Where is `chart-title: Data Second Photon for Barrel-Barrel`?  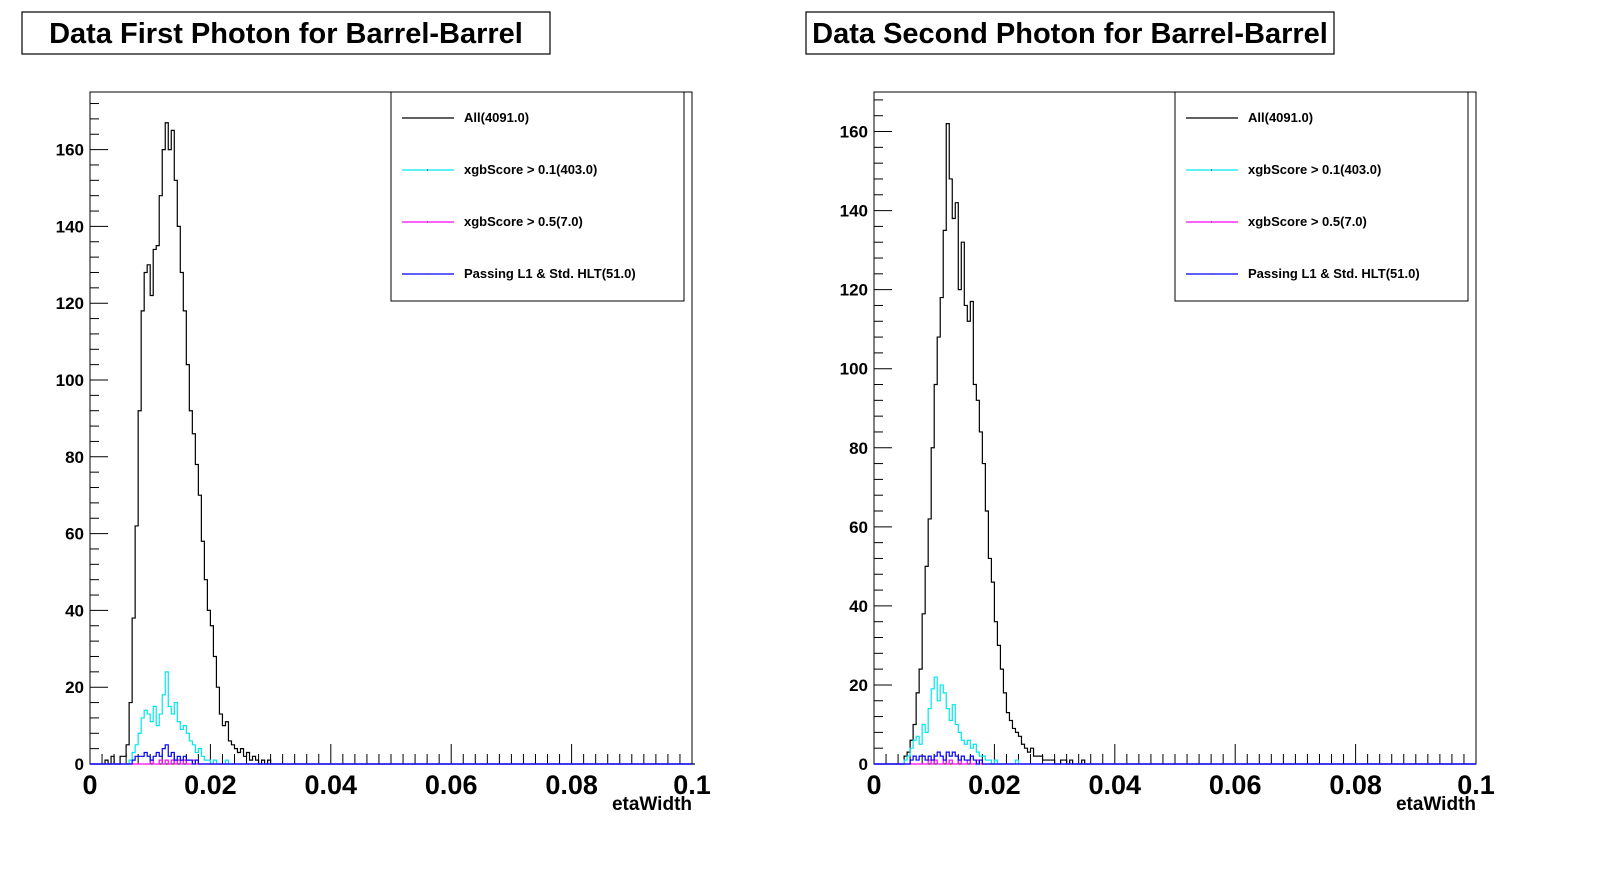 chart-title: Data Second Photon for Barrel-Barrel is located at coordinates (1070, 34).